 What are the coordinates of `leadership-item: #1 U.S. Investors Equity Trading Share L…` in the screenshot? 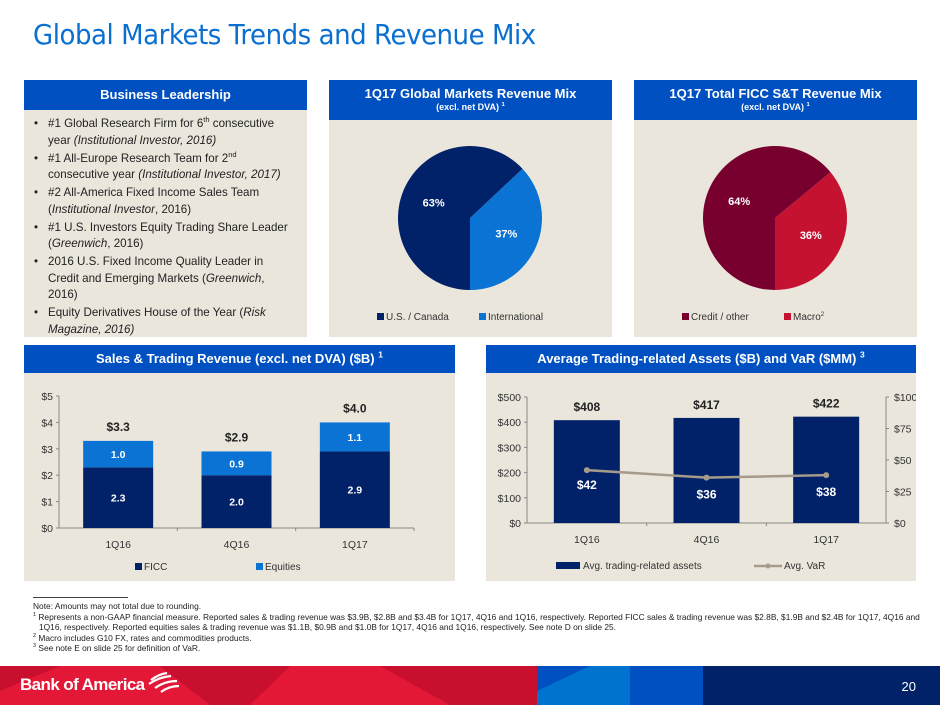 It's located at (165, 236).